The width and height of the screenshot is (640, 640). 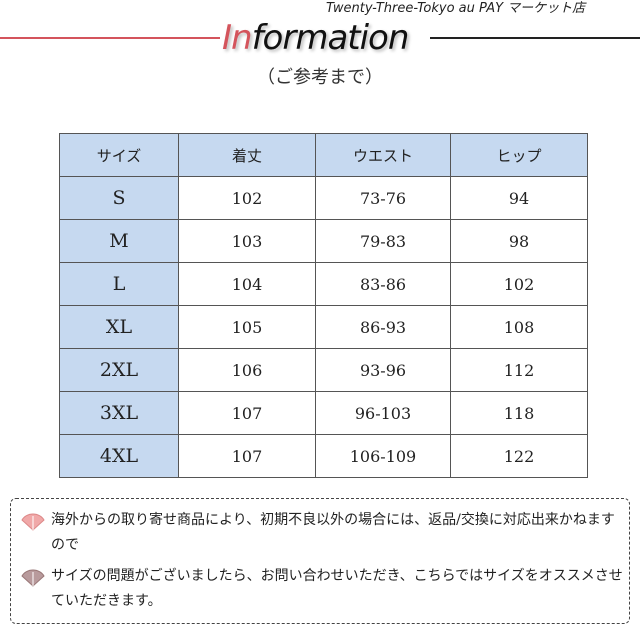 What do you see at coordinates (119, 155) in the screenshot?
I see `header-size: サイズ` at bounding box center [119, 155].